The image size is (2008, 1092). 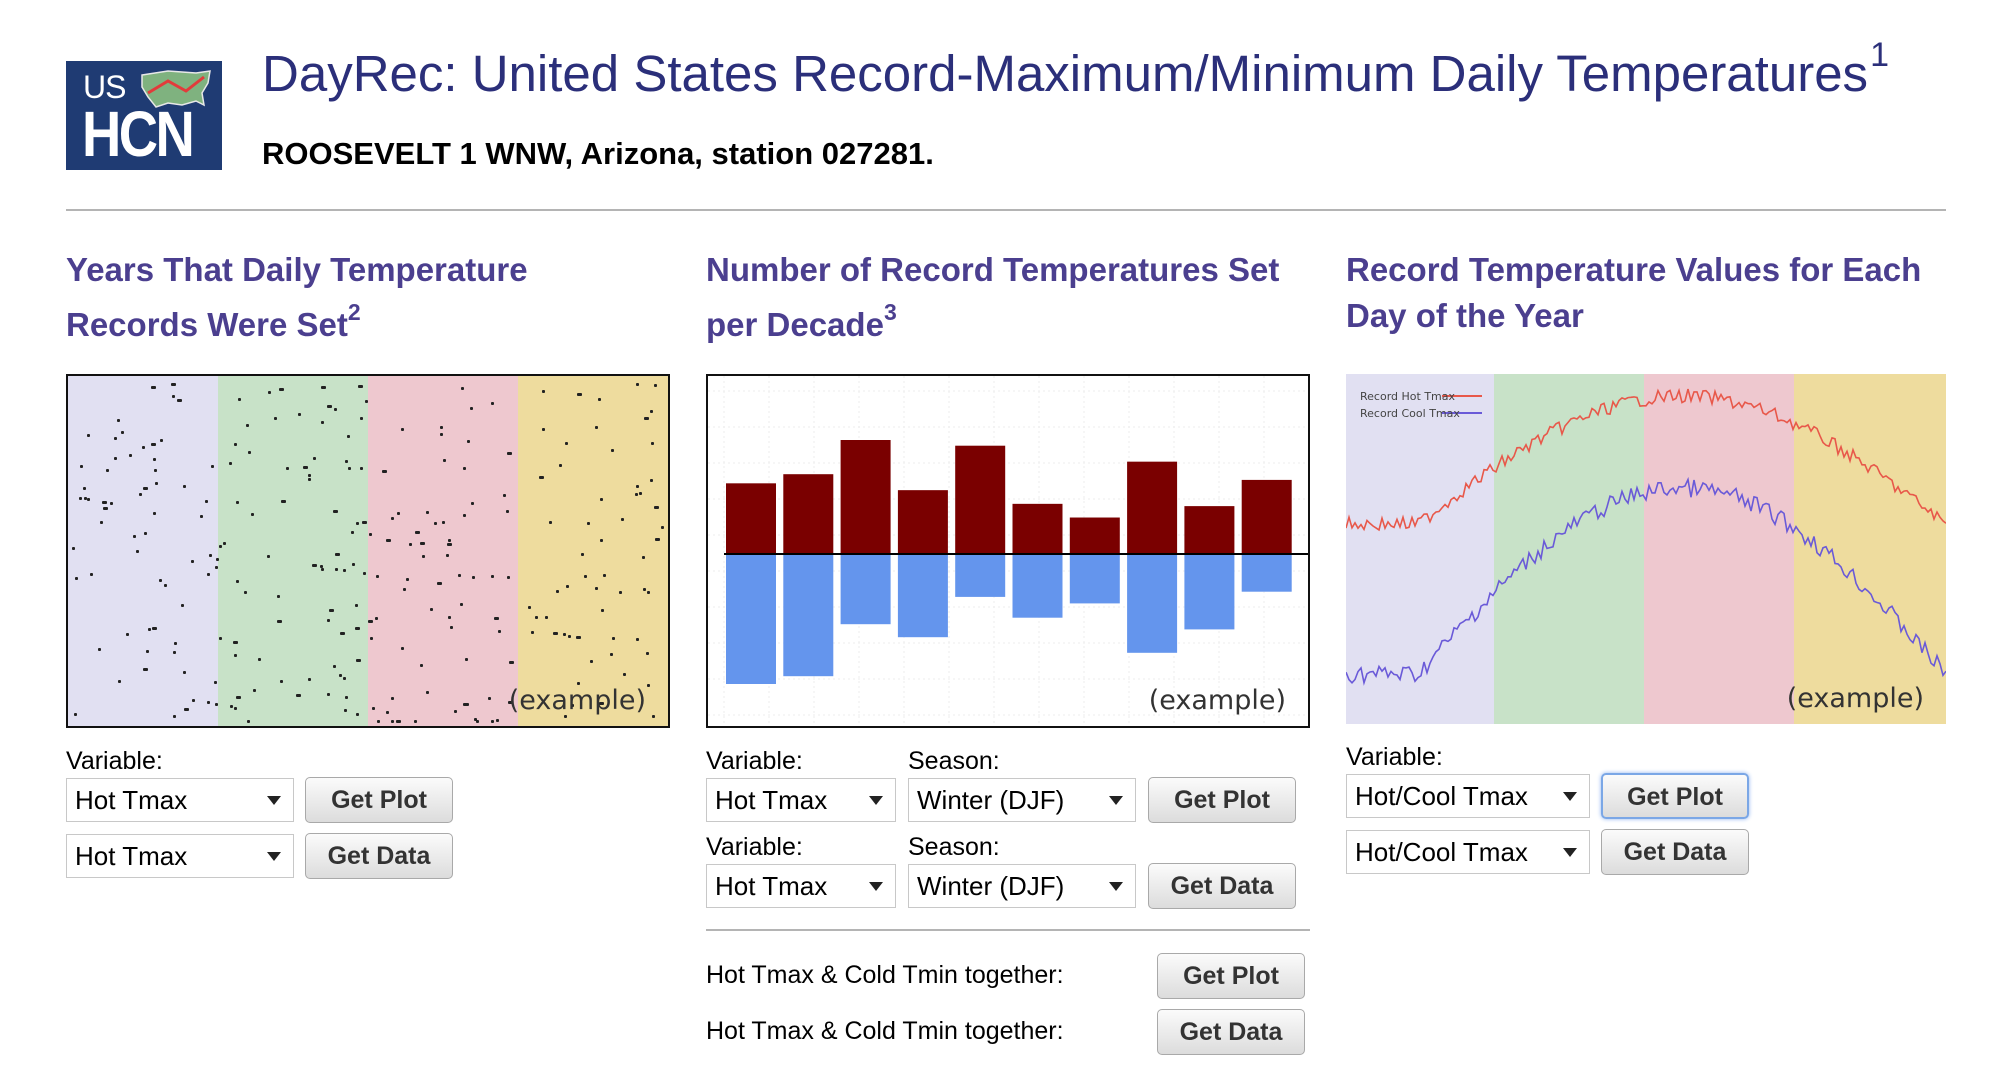 I want to click on dayofyear-get-plot-button: Get Plot, so click(x=1675, y=796).